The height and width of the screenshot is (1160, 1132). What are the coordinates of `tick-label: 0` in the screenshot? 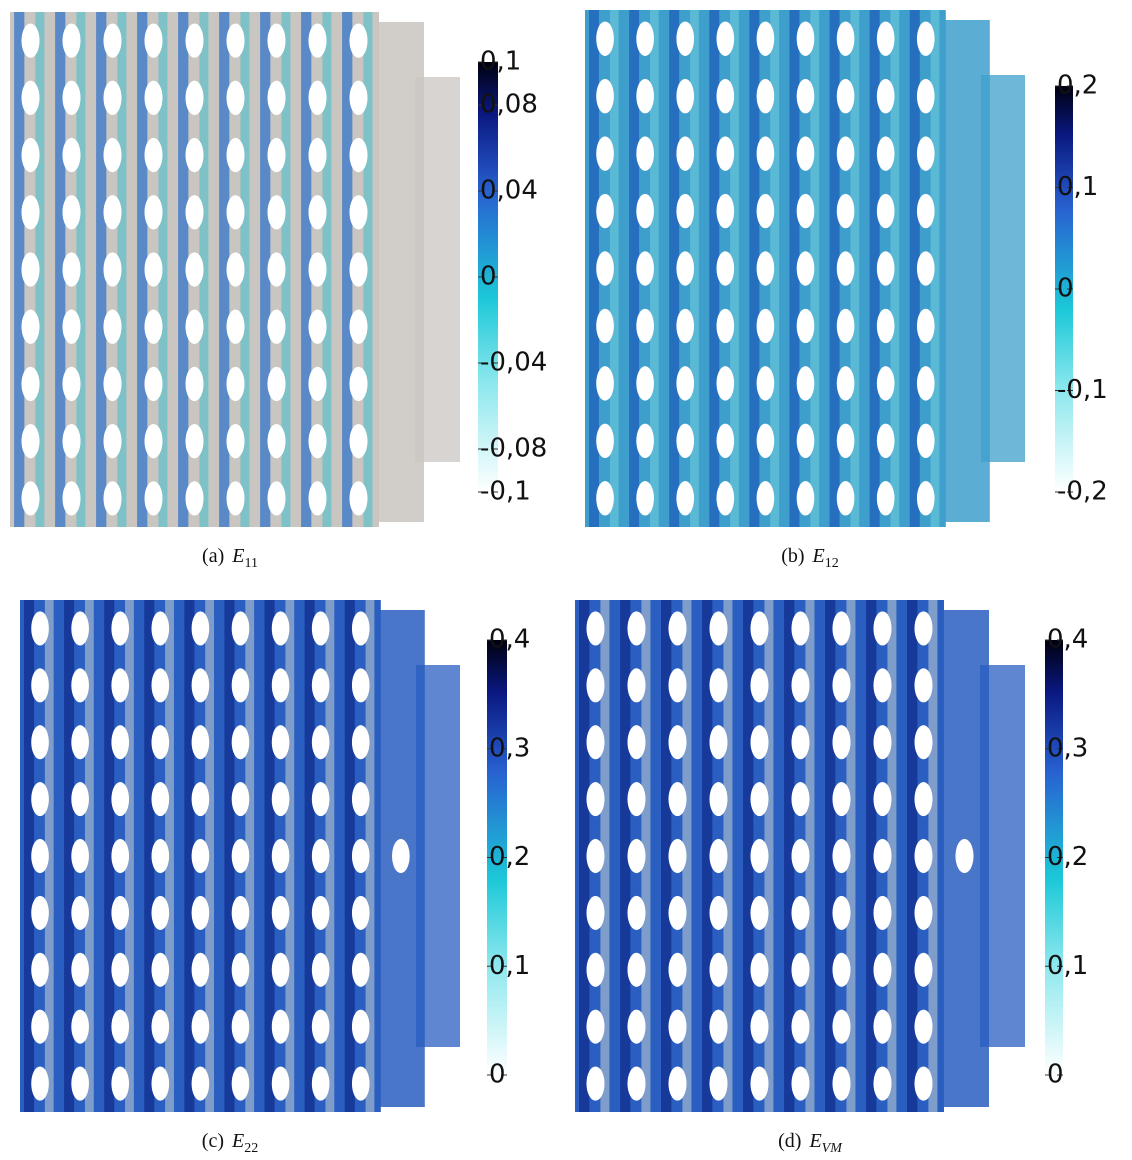 It's located at (488, 277).